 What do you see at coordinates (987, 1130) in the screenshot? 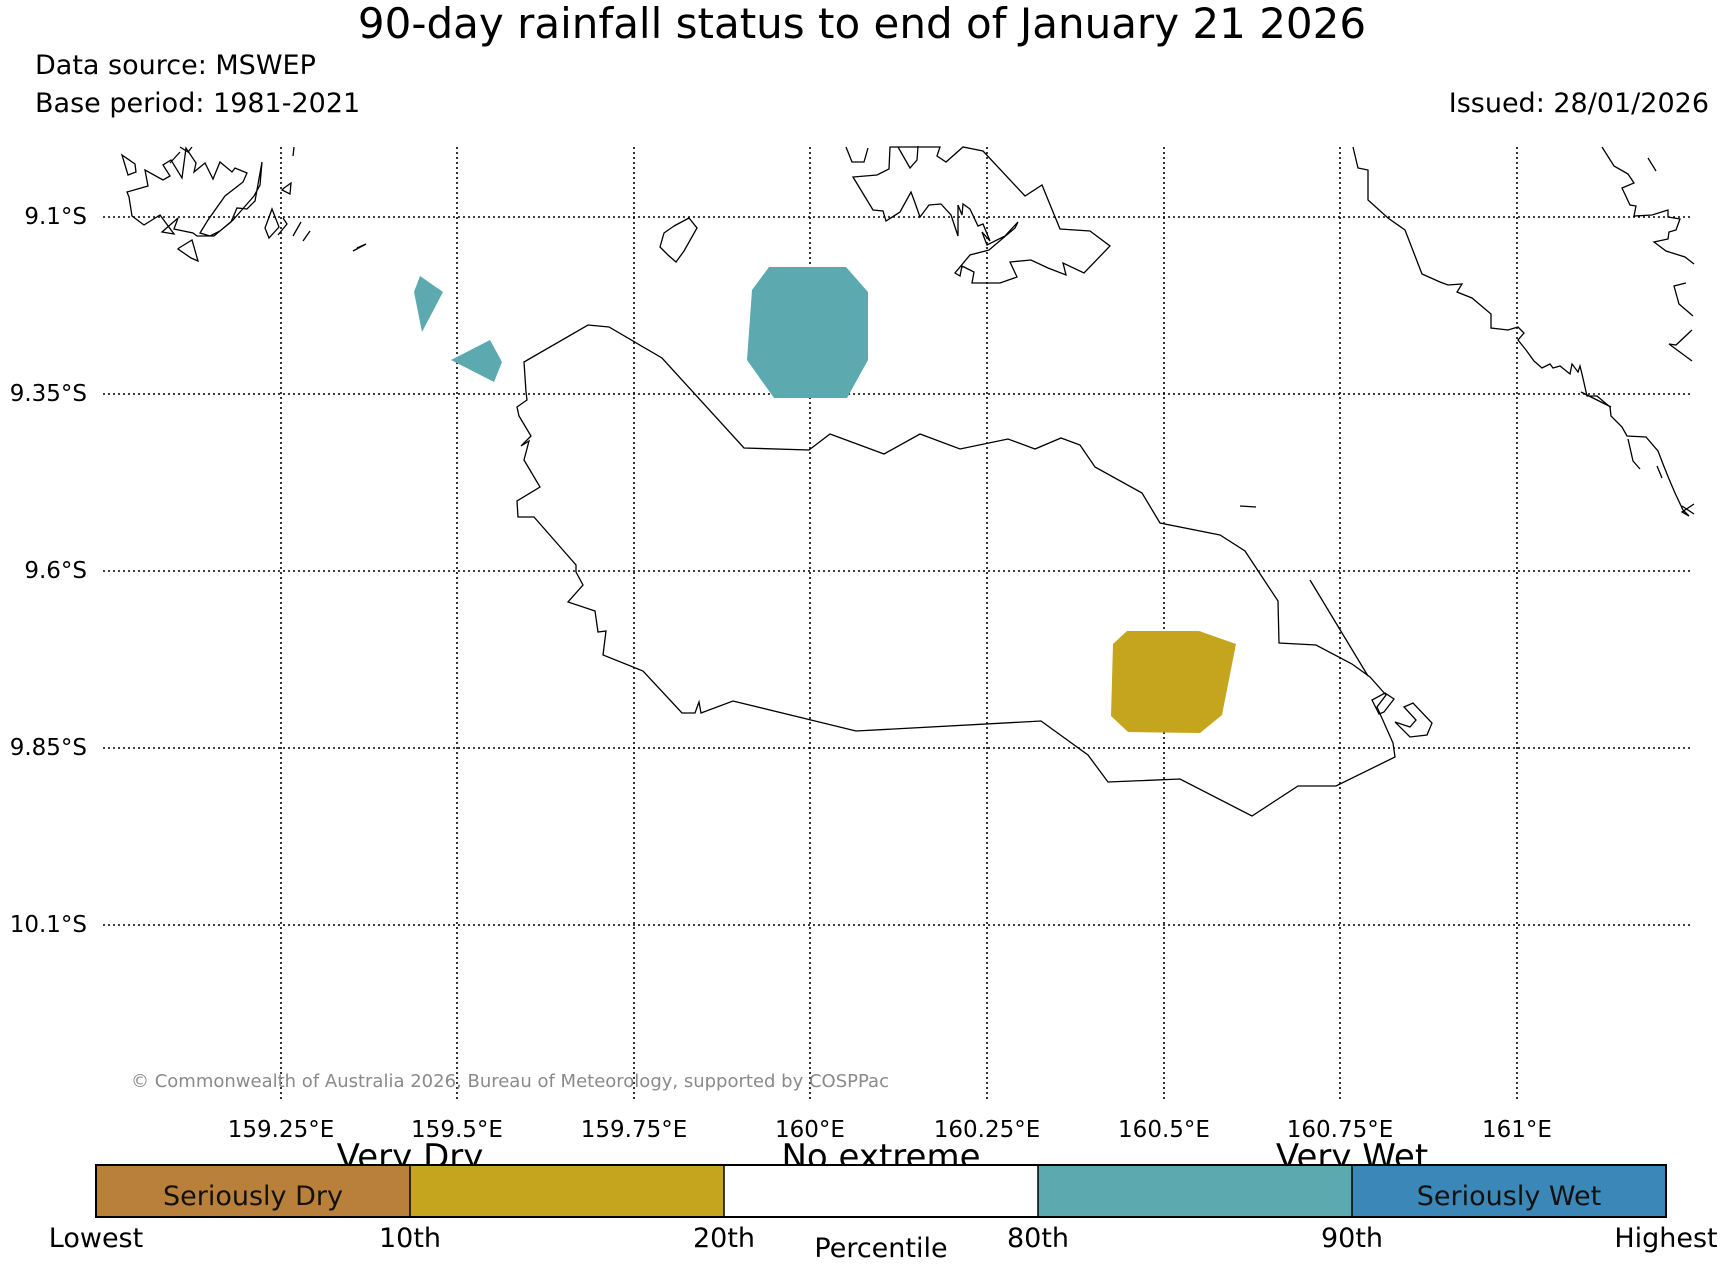
I see `lon-label-160-25: 160.25°E` at bounding box center [987, 1130].